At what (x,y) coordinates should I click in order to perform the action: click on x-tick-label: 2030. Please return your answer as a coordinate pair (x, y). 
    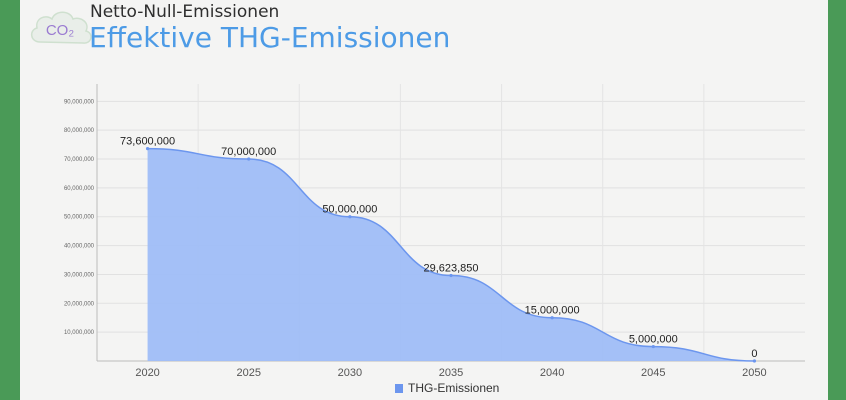
    Looking at the image, I should click on (350, 373).